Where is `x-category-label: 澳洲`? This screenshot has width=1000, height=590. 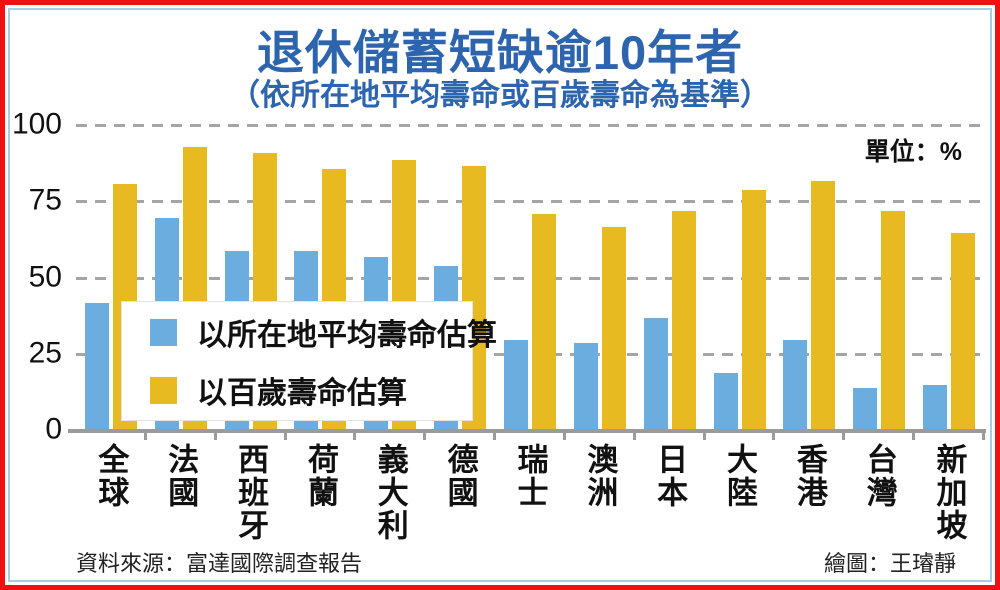 x-category-label: 澳洲 is located at coordinates (600, 476).